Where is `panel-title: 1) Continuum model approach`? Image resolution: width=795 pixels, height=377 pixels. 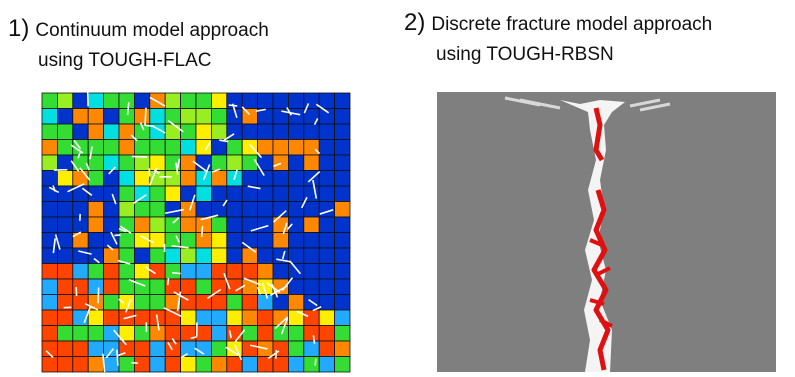
panel-title: 1) Continuum model approach is located at coordinates (138, 28).